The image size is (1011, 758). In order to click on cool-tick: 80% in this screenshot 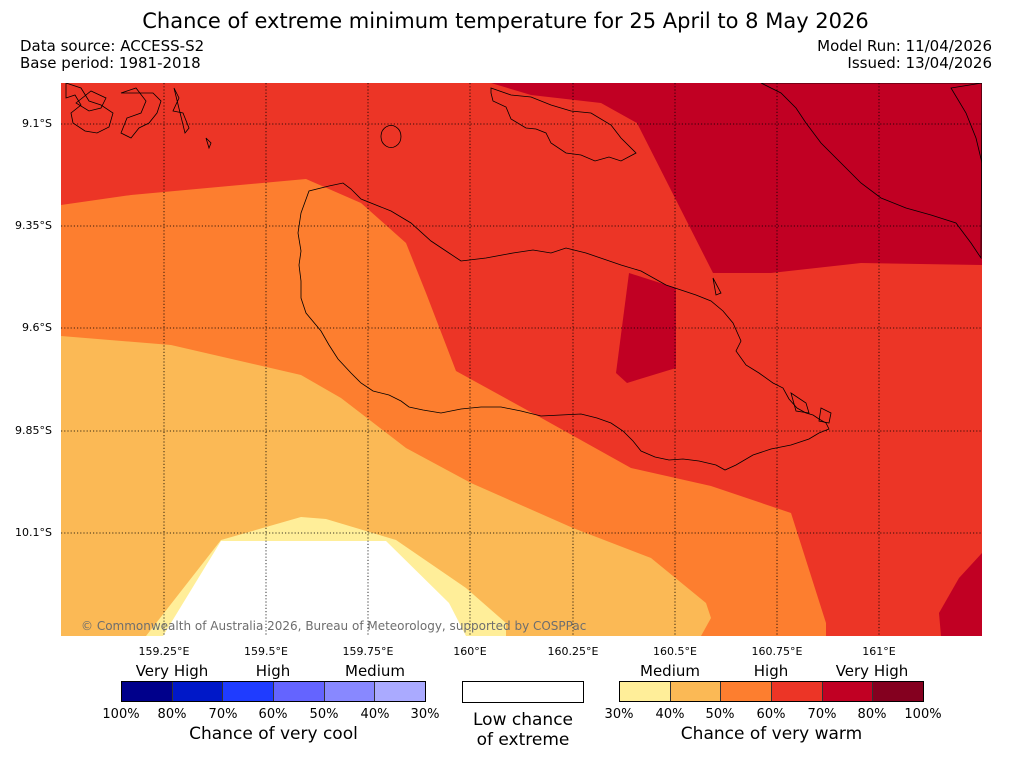, I will do `click(172, 714)`.